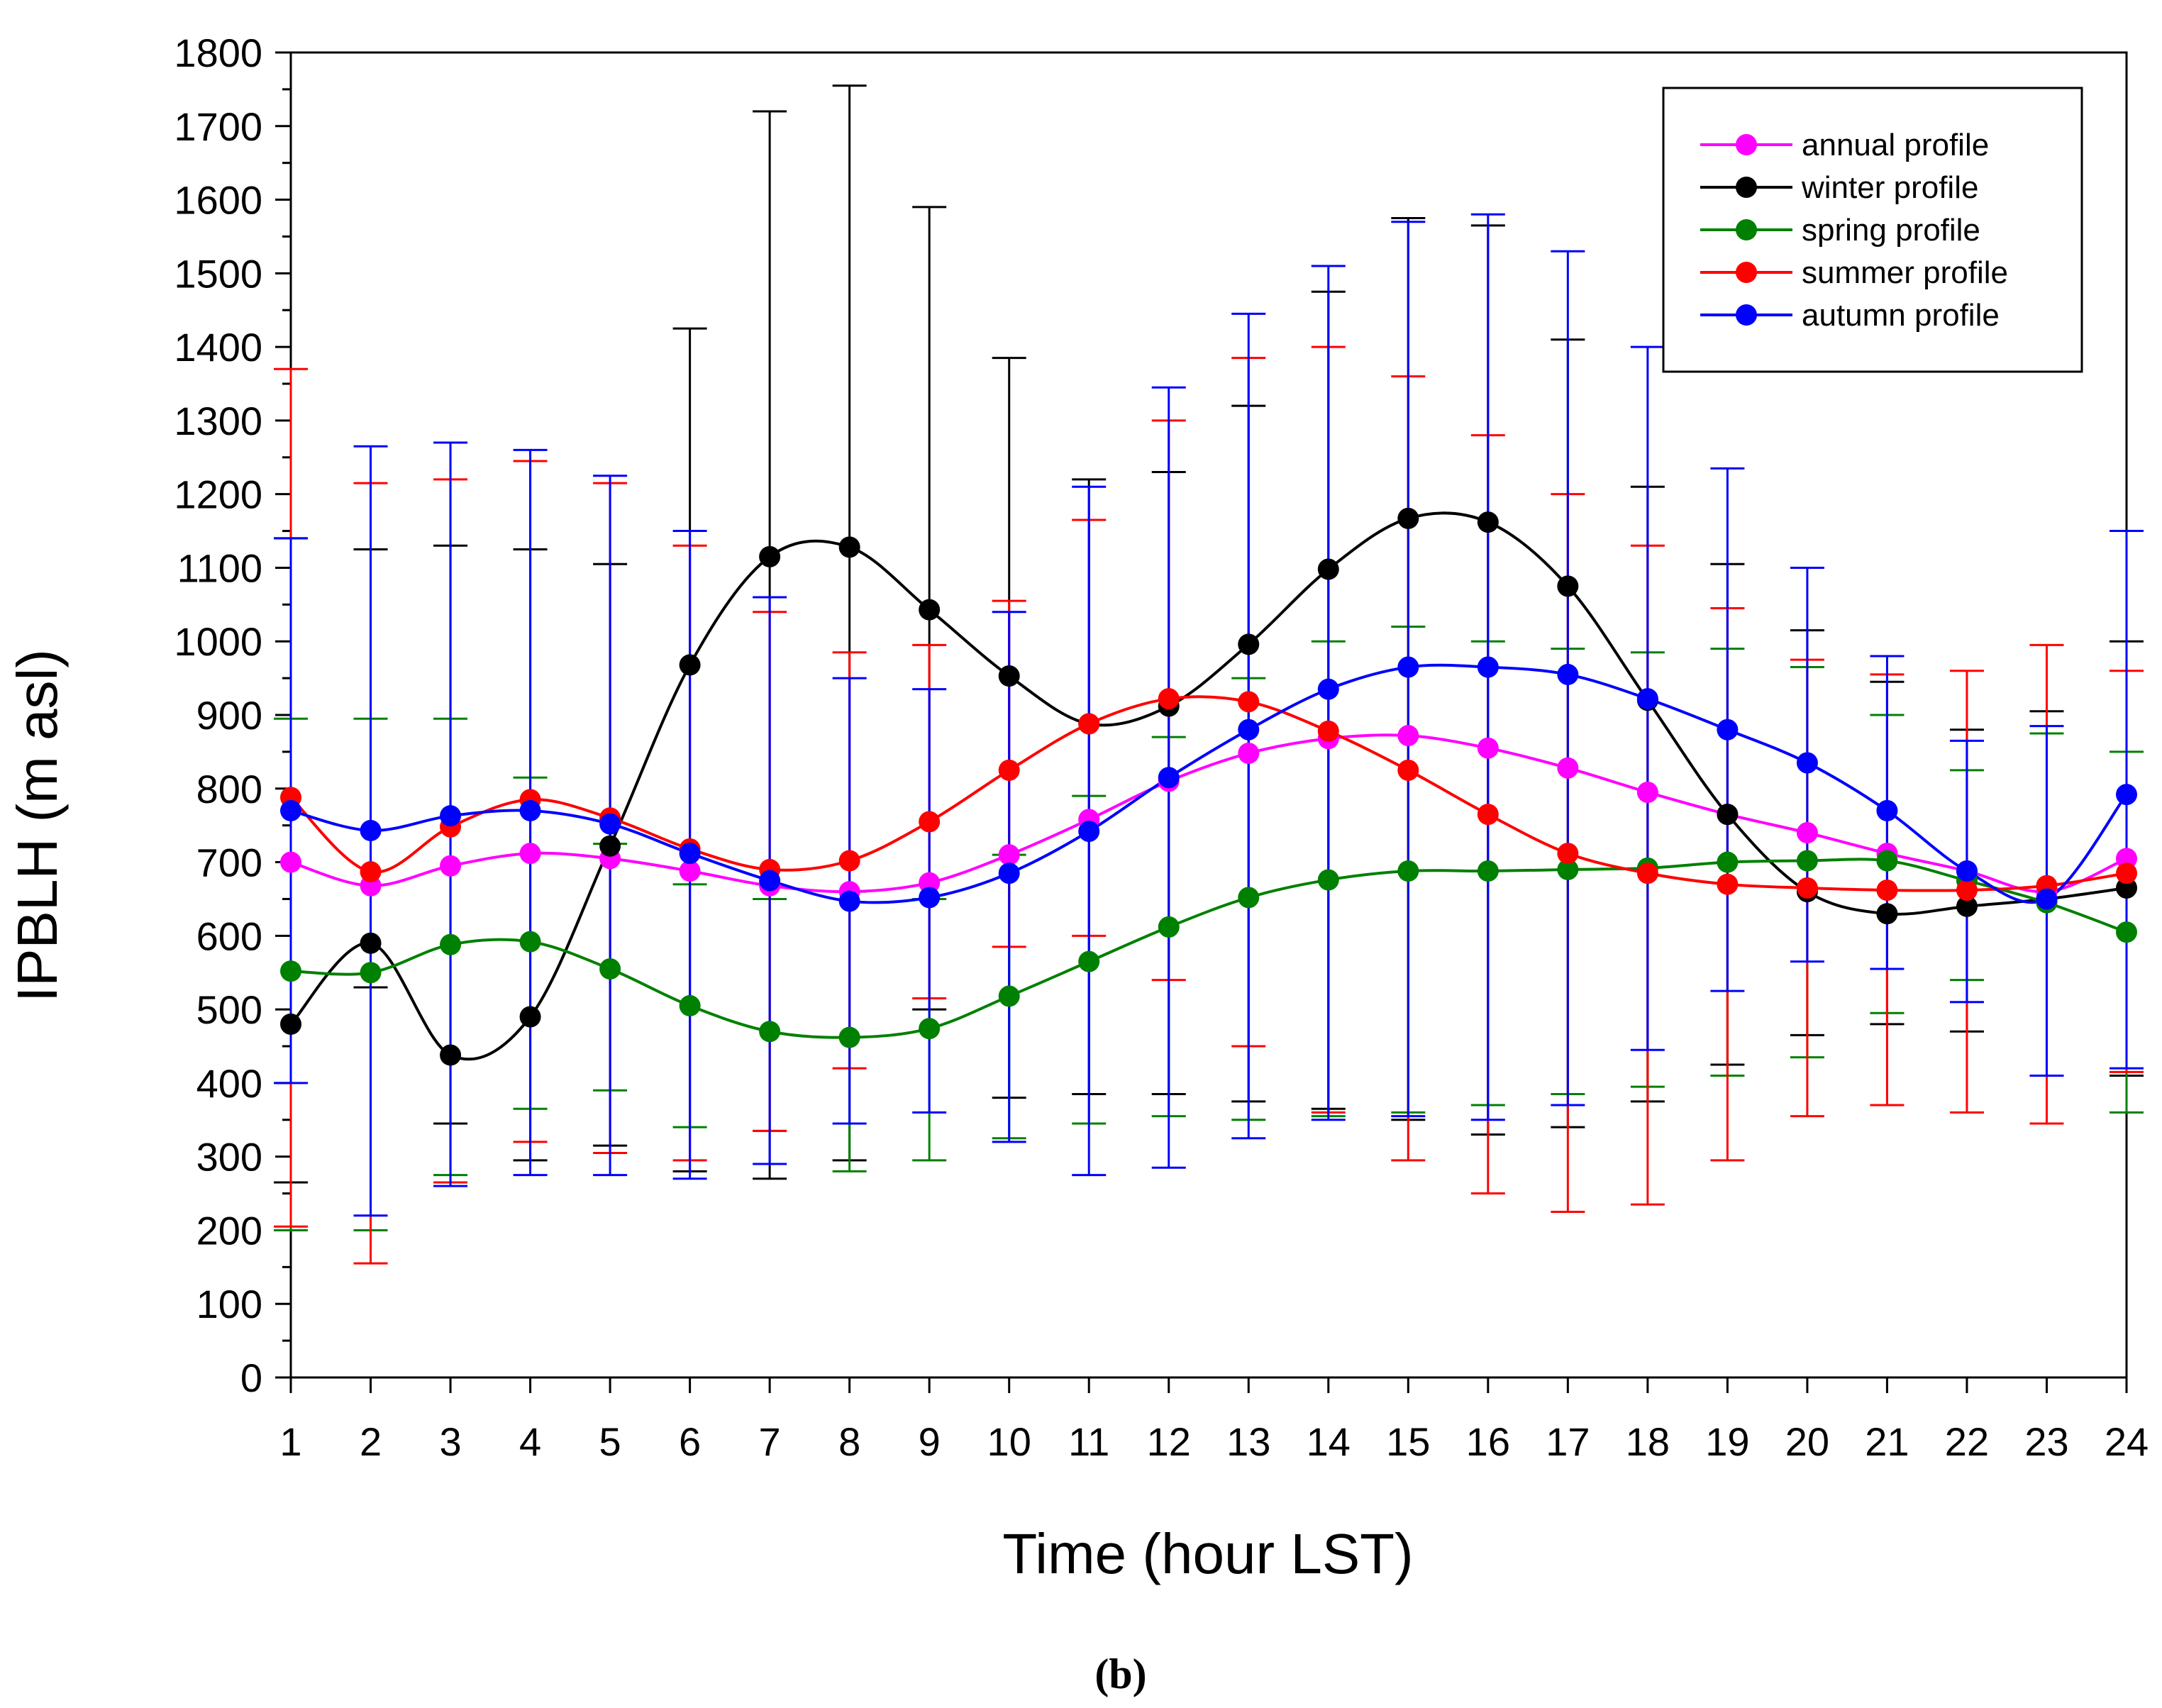  Describe the element at coordinates (1207, 1554) in the screenshot. I see `x-axis-title: Time (hour LST)` at that location.